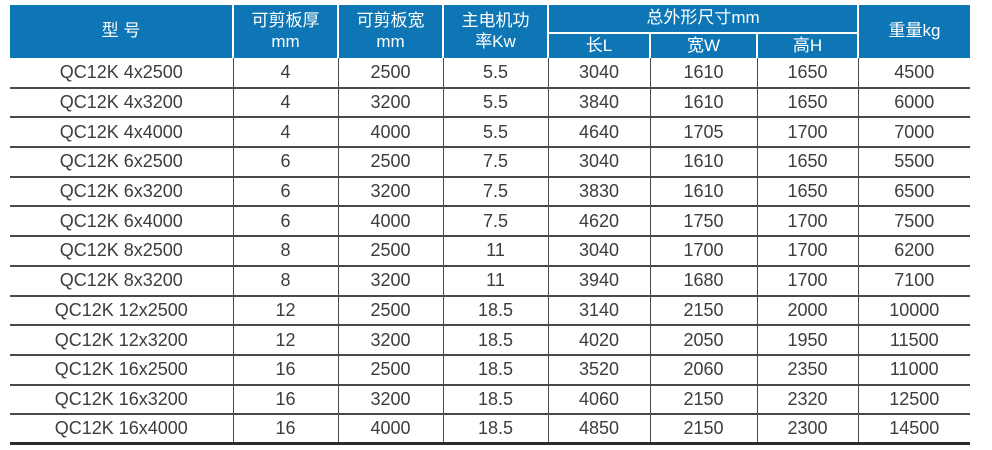  Describe the element at coordinates (286, 251) in the screenshot. I see `value-cell: 8` at that location.